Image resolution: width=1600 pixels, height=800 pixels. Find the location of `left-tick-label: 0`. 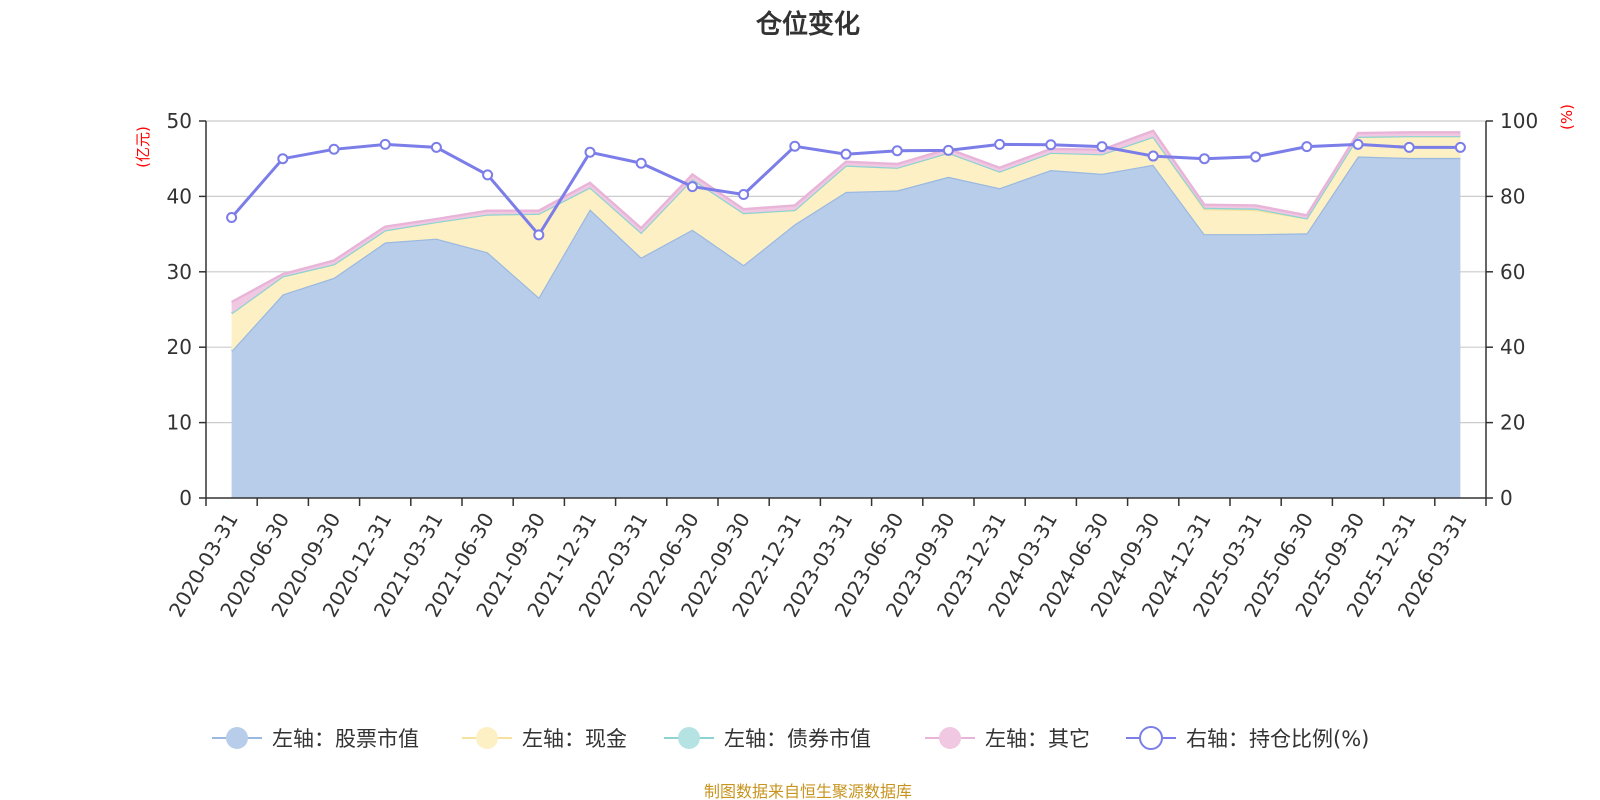

left-tick-label: 0 is located at coordinates (185, 498).